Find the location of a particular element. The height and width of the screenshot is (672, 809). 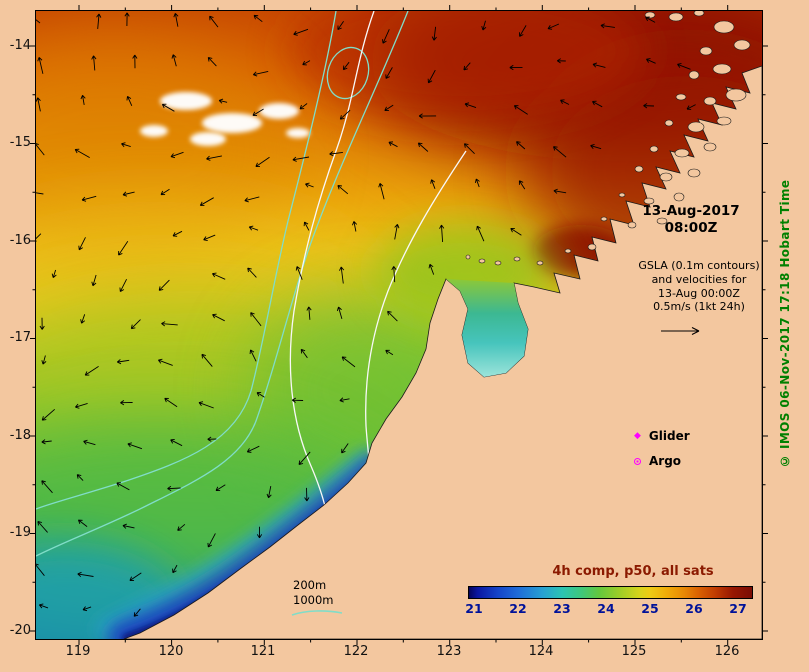

colorbar-tick: 23 is located at coordinates (562, 608).